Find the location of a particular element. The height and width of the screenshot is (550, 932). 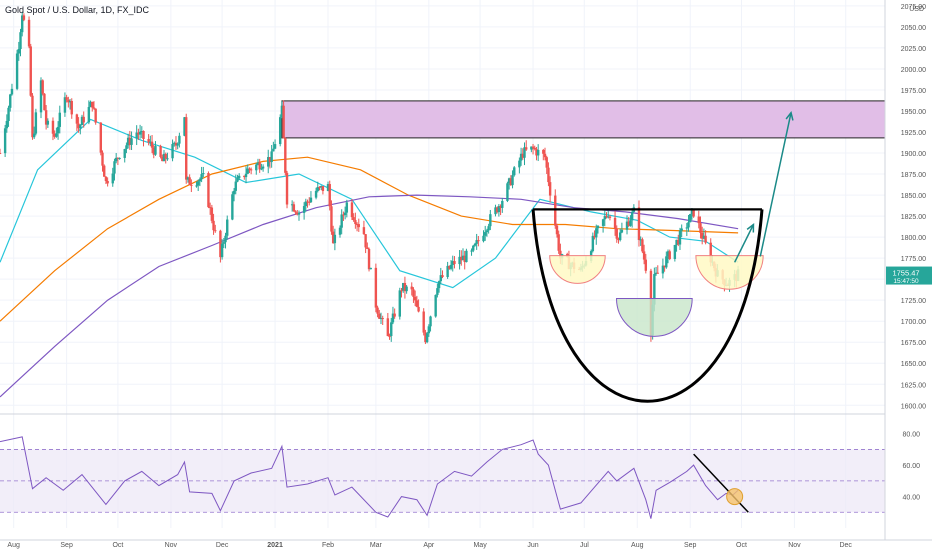

price-tick-label: 1650.00 is located at coordinates (913, 364).